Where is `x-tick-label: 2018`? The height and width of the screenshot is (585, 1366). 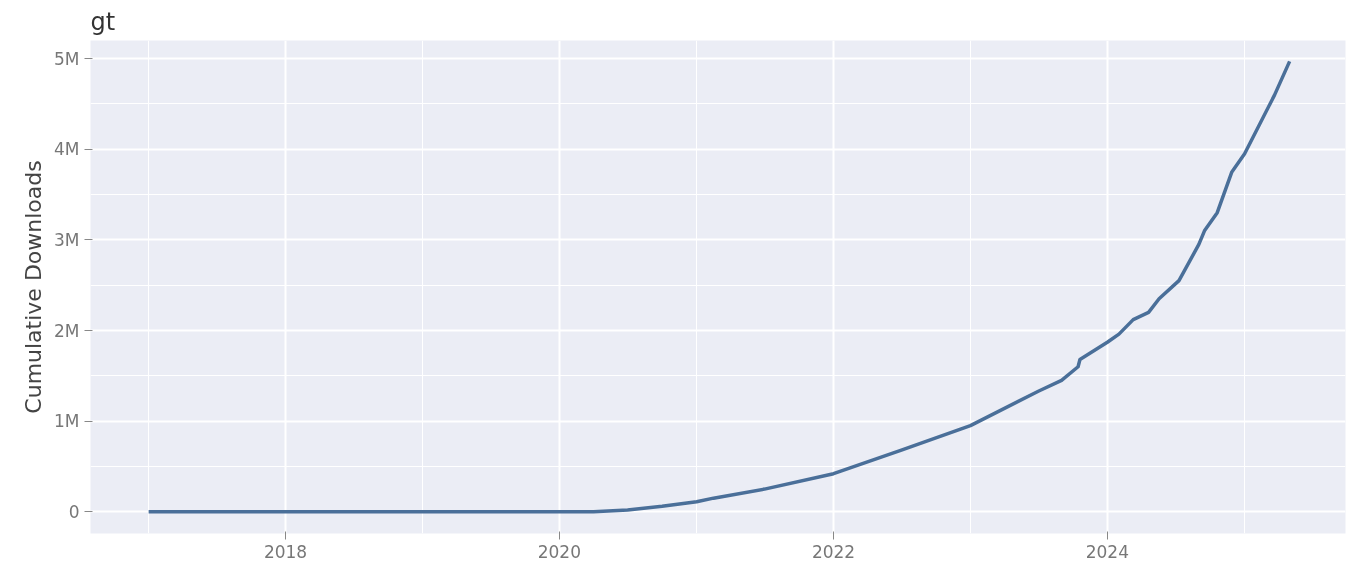
x-tick-label: 2018 is located at coordinates (285, 551).